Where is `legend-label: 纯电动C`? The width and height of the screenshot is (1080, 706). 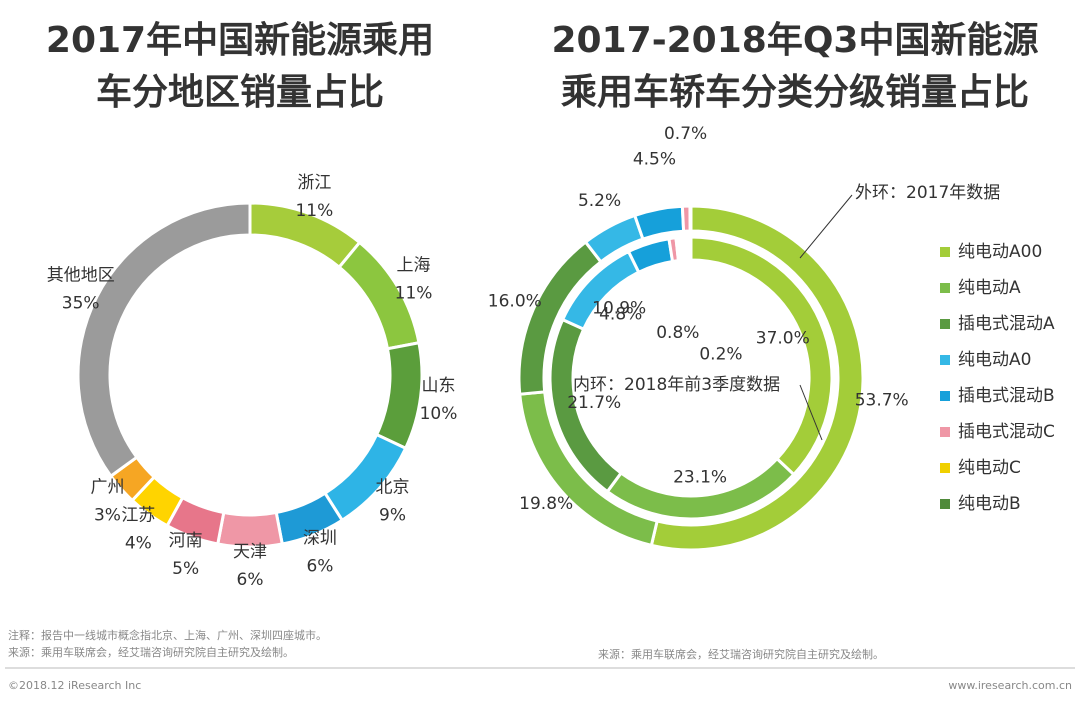
legend-label: 纯电动C is located at coordinates (989, 468).